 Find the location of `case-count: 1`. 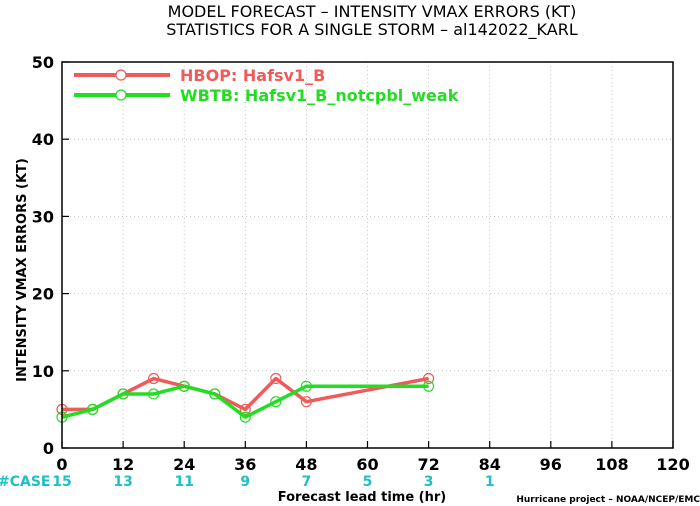

case-count: 1 is located at coordinates (490, 482).